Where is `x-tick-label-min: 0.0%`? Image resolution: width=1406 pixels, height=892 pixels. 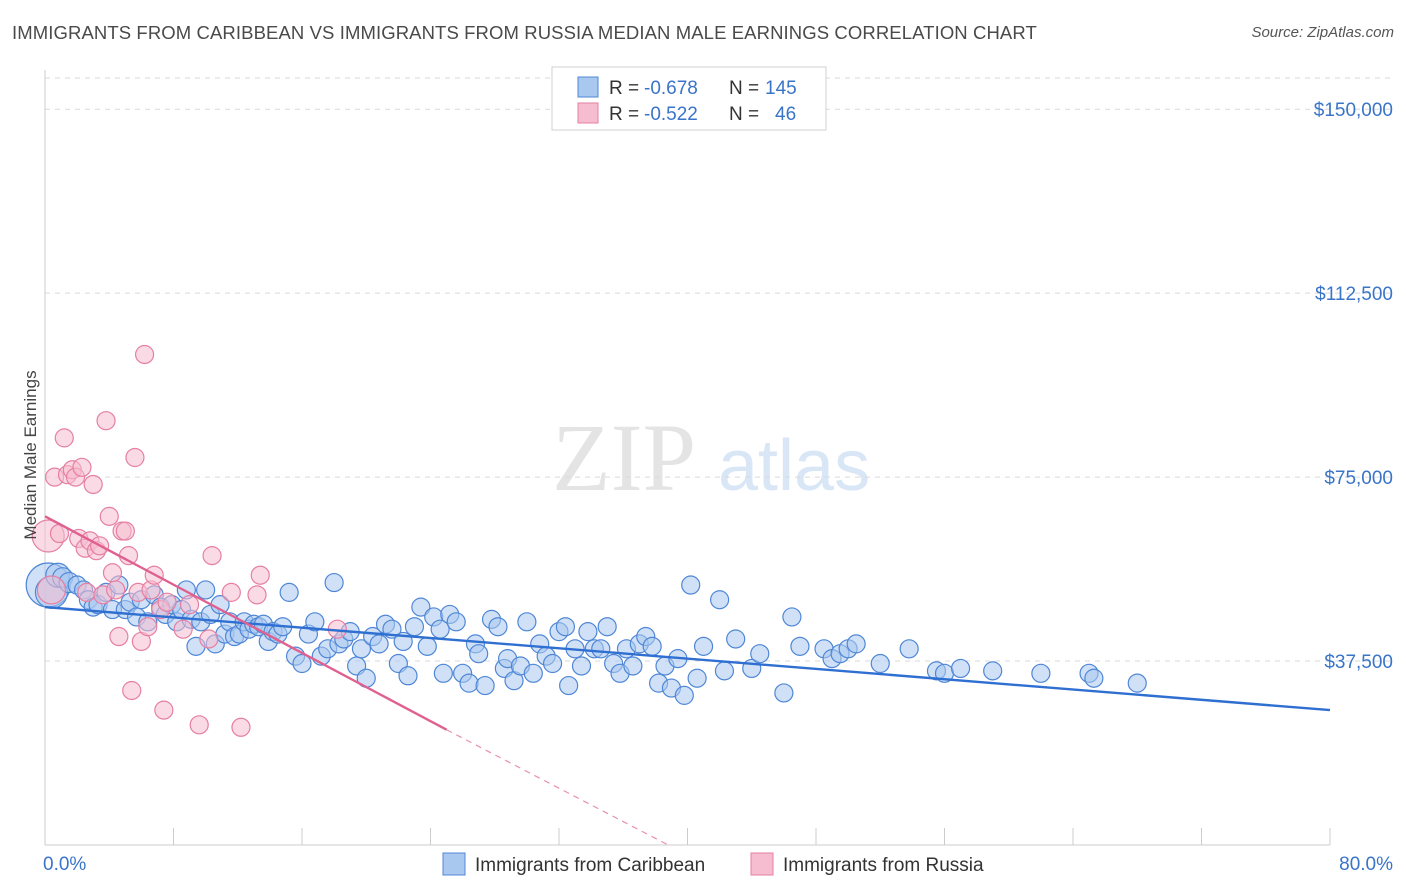 x-tick-label-min: 0.0% is located at coordinates (64, 864).